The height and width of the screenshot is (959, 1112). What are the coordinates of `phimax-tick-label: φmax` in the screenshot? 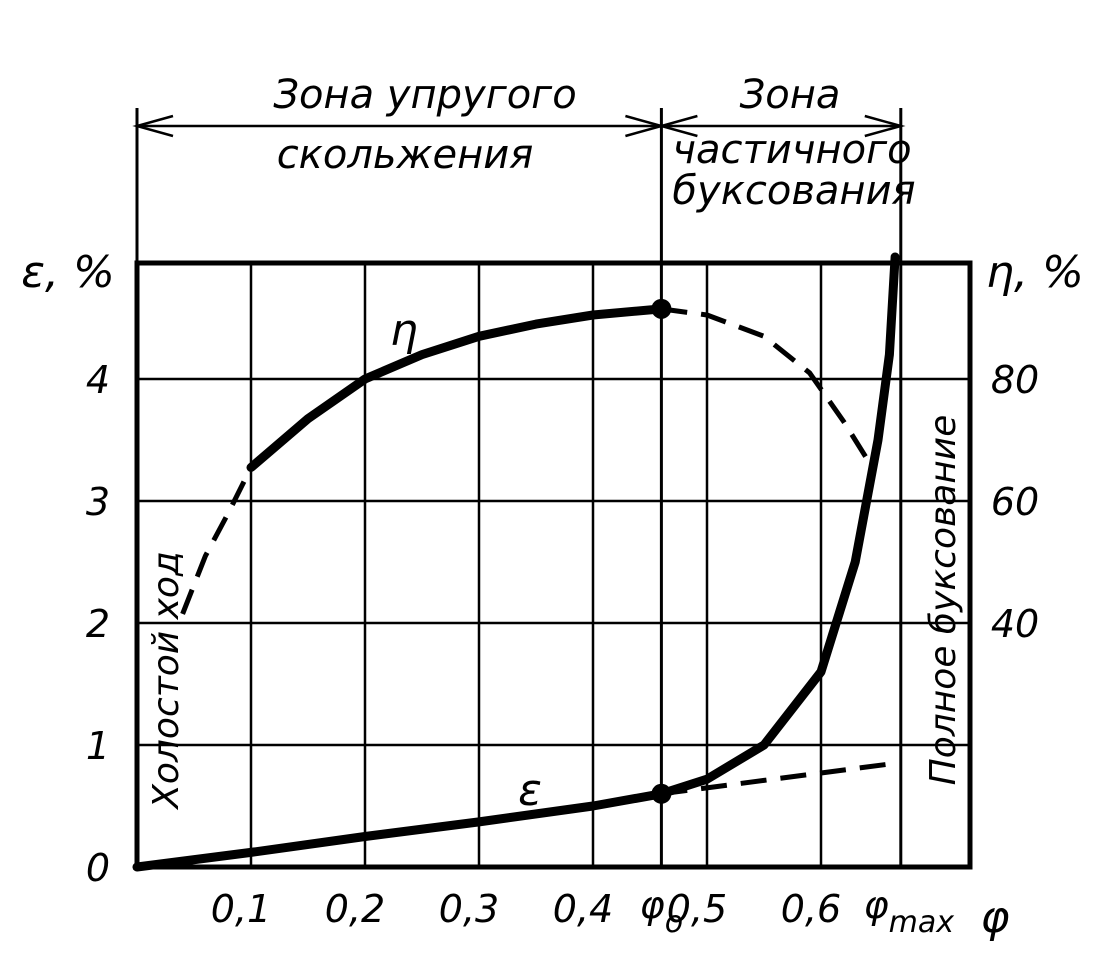 It's located at (909, 911).